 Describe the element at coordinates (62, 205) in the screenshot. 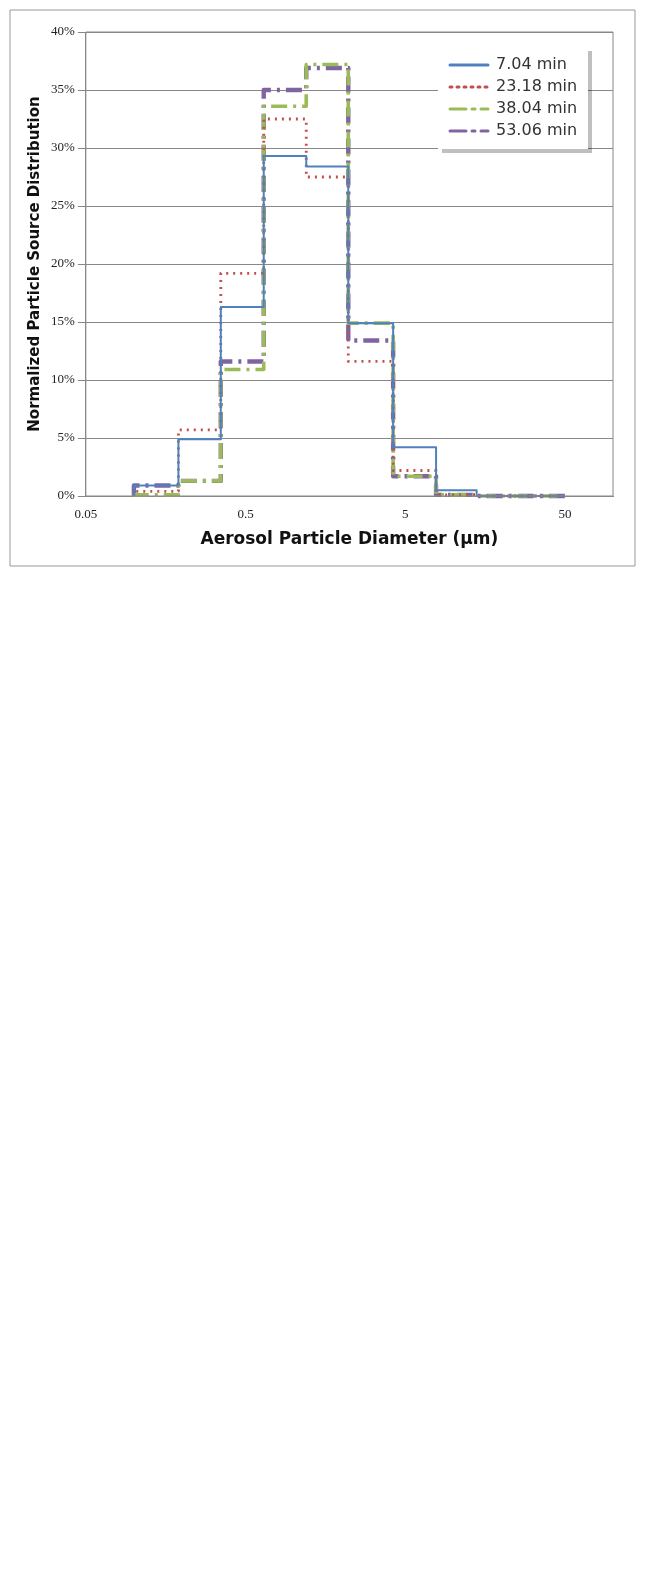

I see `y-tick-label: 25%` at that location.